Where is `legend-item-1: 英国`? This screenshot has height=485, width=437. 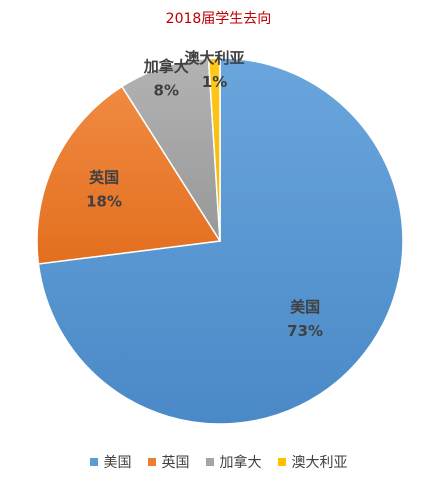
legend-item-1: 英国 is located at coordinates (168, 462).